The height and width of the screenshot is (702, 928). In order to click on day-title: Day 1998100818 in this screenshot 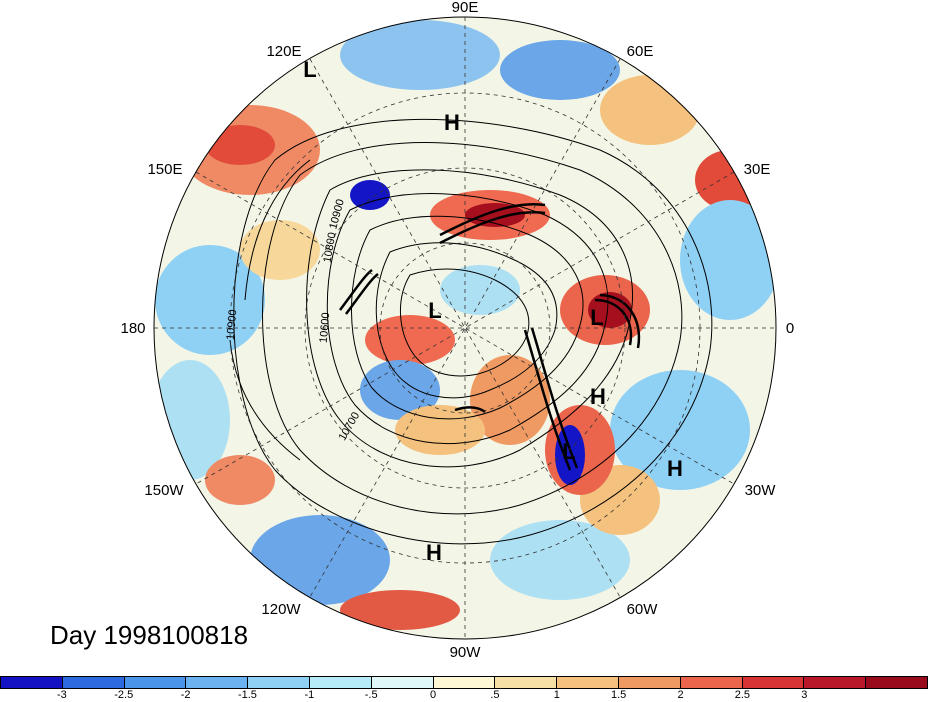, I will do `click(149, 635)`.